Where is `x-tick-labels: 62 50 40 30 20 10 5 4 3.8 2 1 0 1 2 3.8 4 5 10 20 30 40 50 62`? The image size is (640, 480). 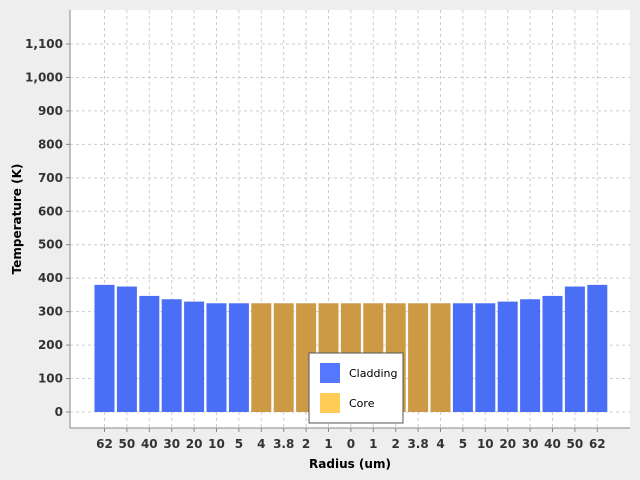
x-tick-labels: 62 50 40 30 20 10 5 4 3.8 2 1 0 1 2 3.8 4 5 10 20 30 40 50 62 is located at coordinates (351, 439).